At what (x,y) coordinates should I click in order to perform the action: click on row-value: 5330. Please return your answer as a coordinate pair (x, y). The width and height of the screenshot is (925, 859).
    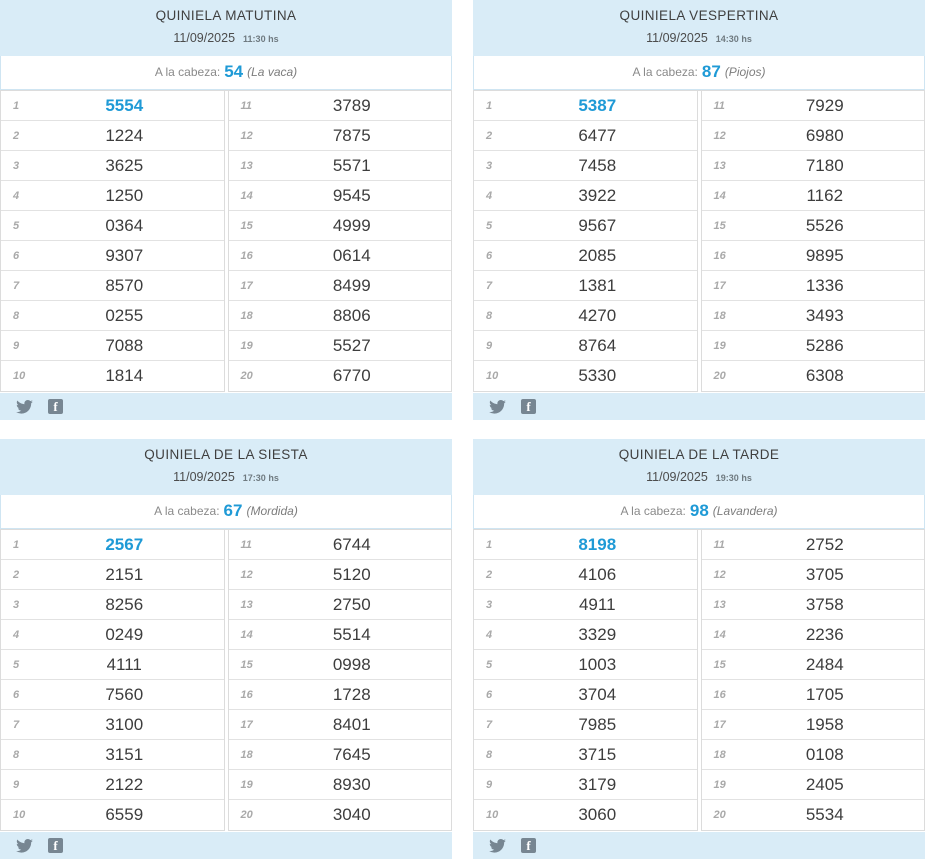
    Looking at the image, I should click on (614, 376).